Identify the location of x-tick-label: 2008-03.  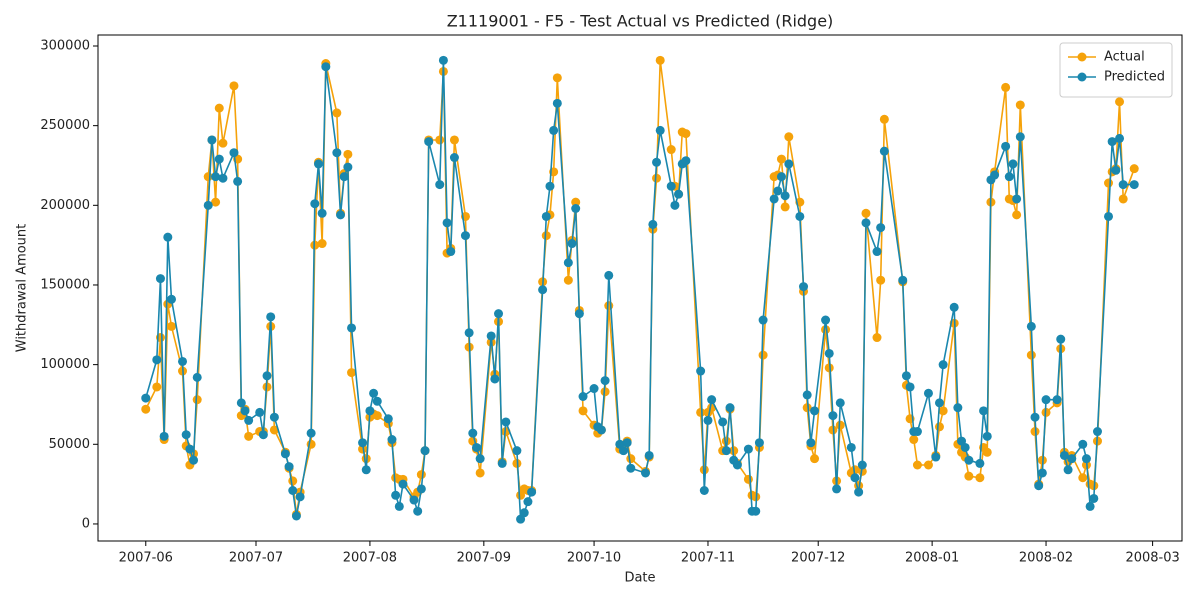
(1152, 558).